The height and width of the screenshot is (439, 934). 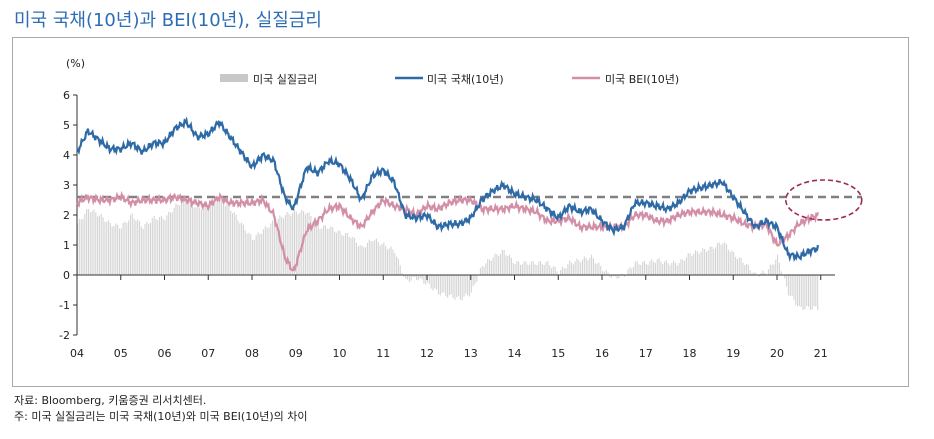 What do you see at coordinates (234, 78) in the screenshot?
I see `legend-swatch-real-rate` at bounding box center [234, 78].